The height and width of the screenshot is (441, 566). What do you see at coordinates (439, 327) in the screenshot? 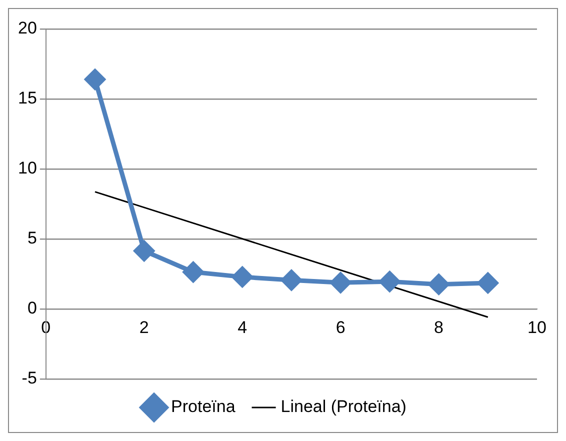
I see `x-tick-label: 8` at bounding box center [439, 327].